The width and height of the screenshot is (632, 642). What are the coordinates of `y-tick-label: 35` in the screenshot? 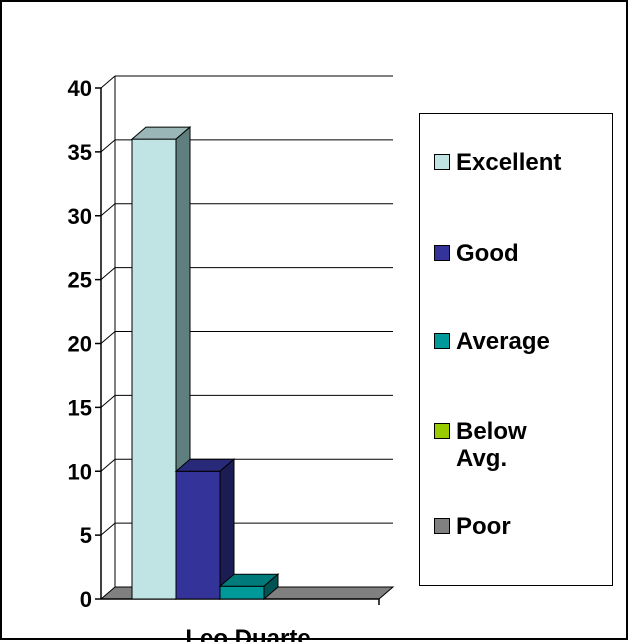 It's located at (80, 152).